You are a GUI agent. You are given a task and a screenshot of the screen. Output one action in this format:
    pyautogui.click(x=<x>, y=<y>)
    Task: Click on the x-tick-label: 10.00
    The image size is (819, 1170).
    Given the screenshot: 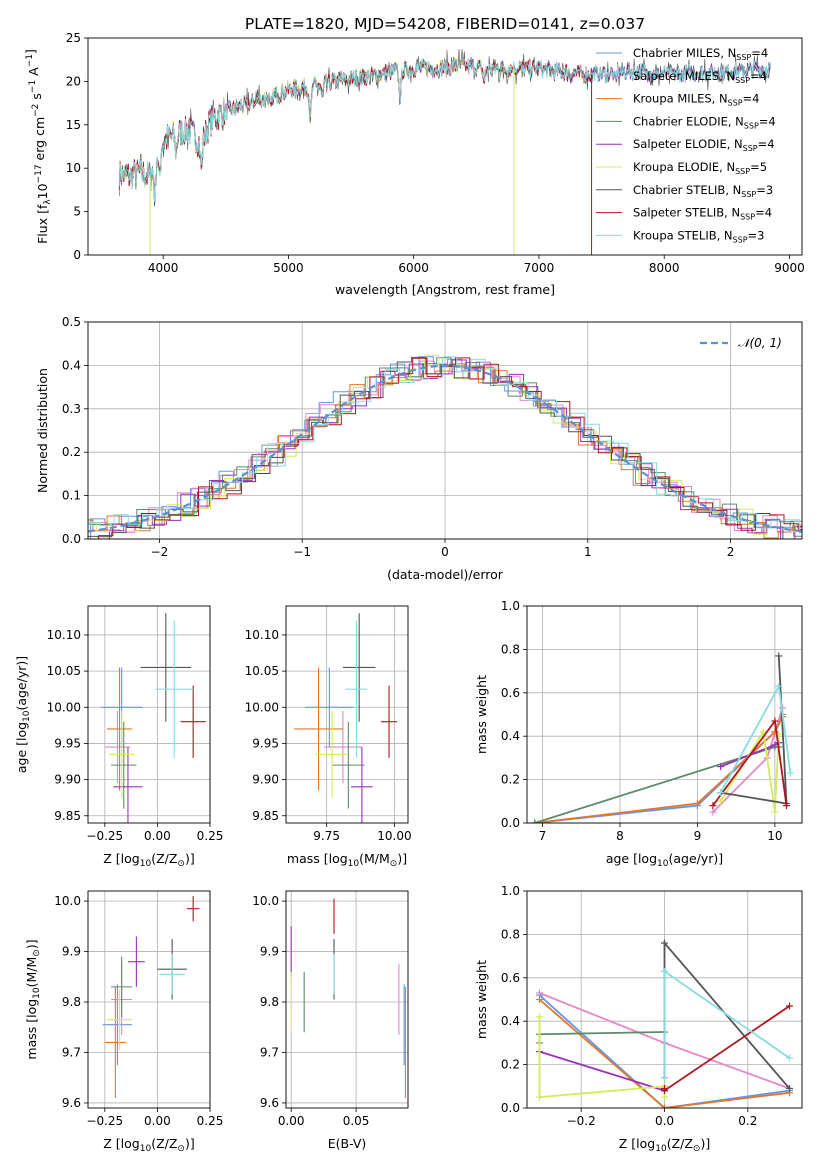 What is the action you would take?
    pyautogui.click(x=394, y=836)
    